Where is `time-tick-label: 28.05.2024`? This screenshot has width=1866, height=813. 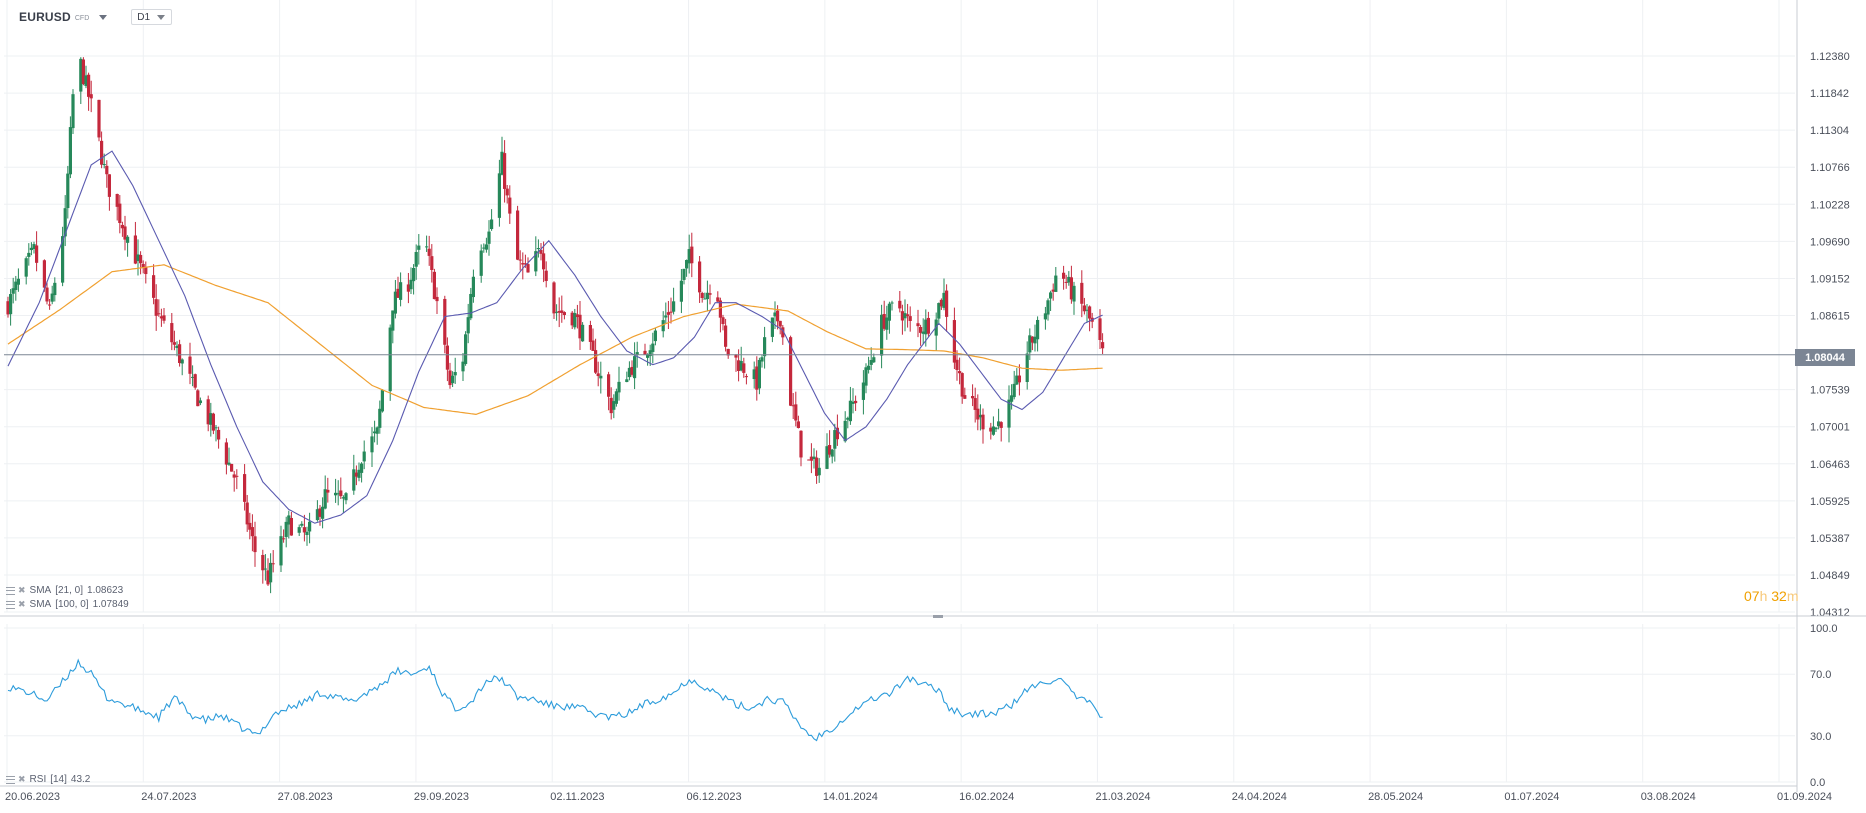 time-tick-label: 28.05.2024 is located at coordinates (1395, 797).